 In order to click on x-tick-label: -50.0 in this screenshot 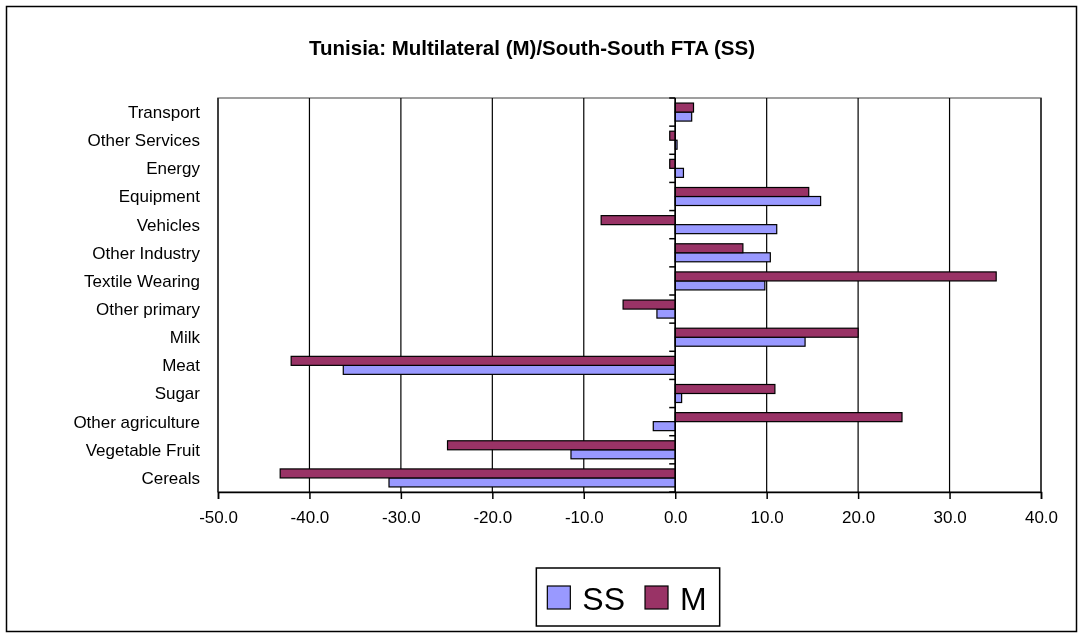, I will do `click(218, 518)`.